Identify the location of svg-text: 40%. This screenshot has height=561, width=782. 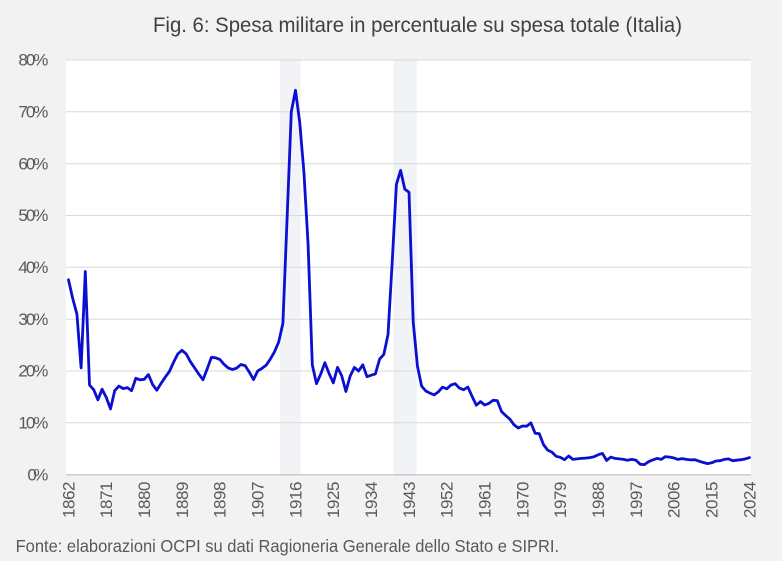
(33, 267).